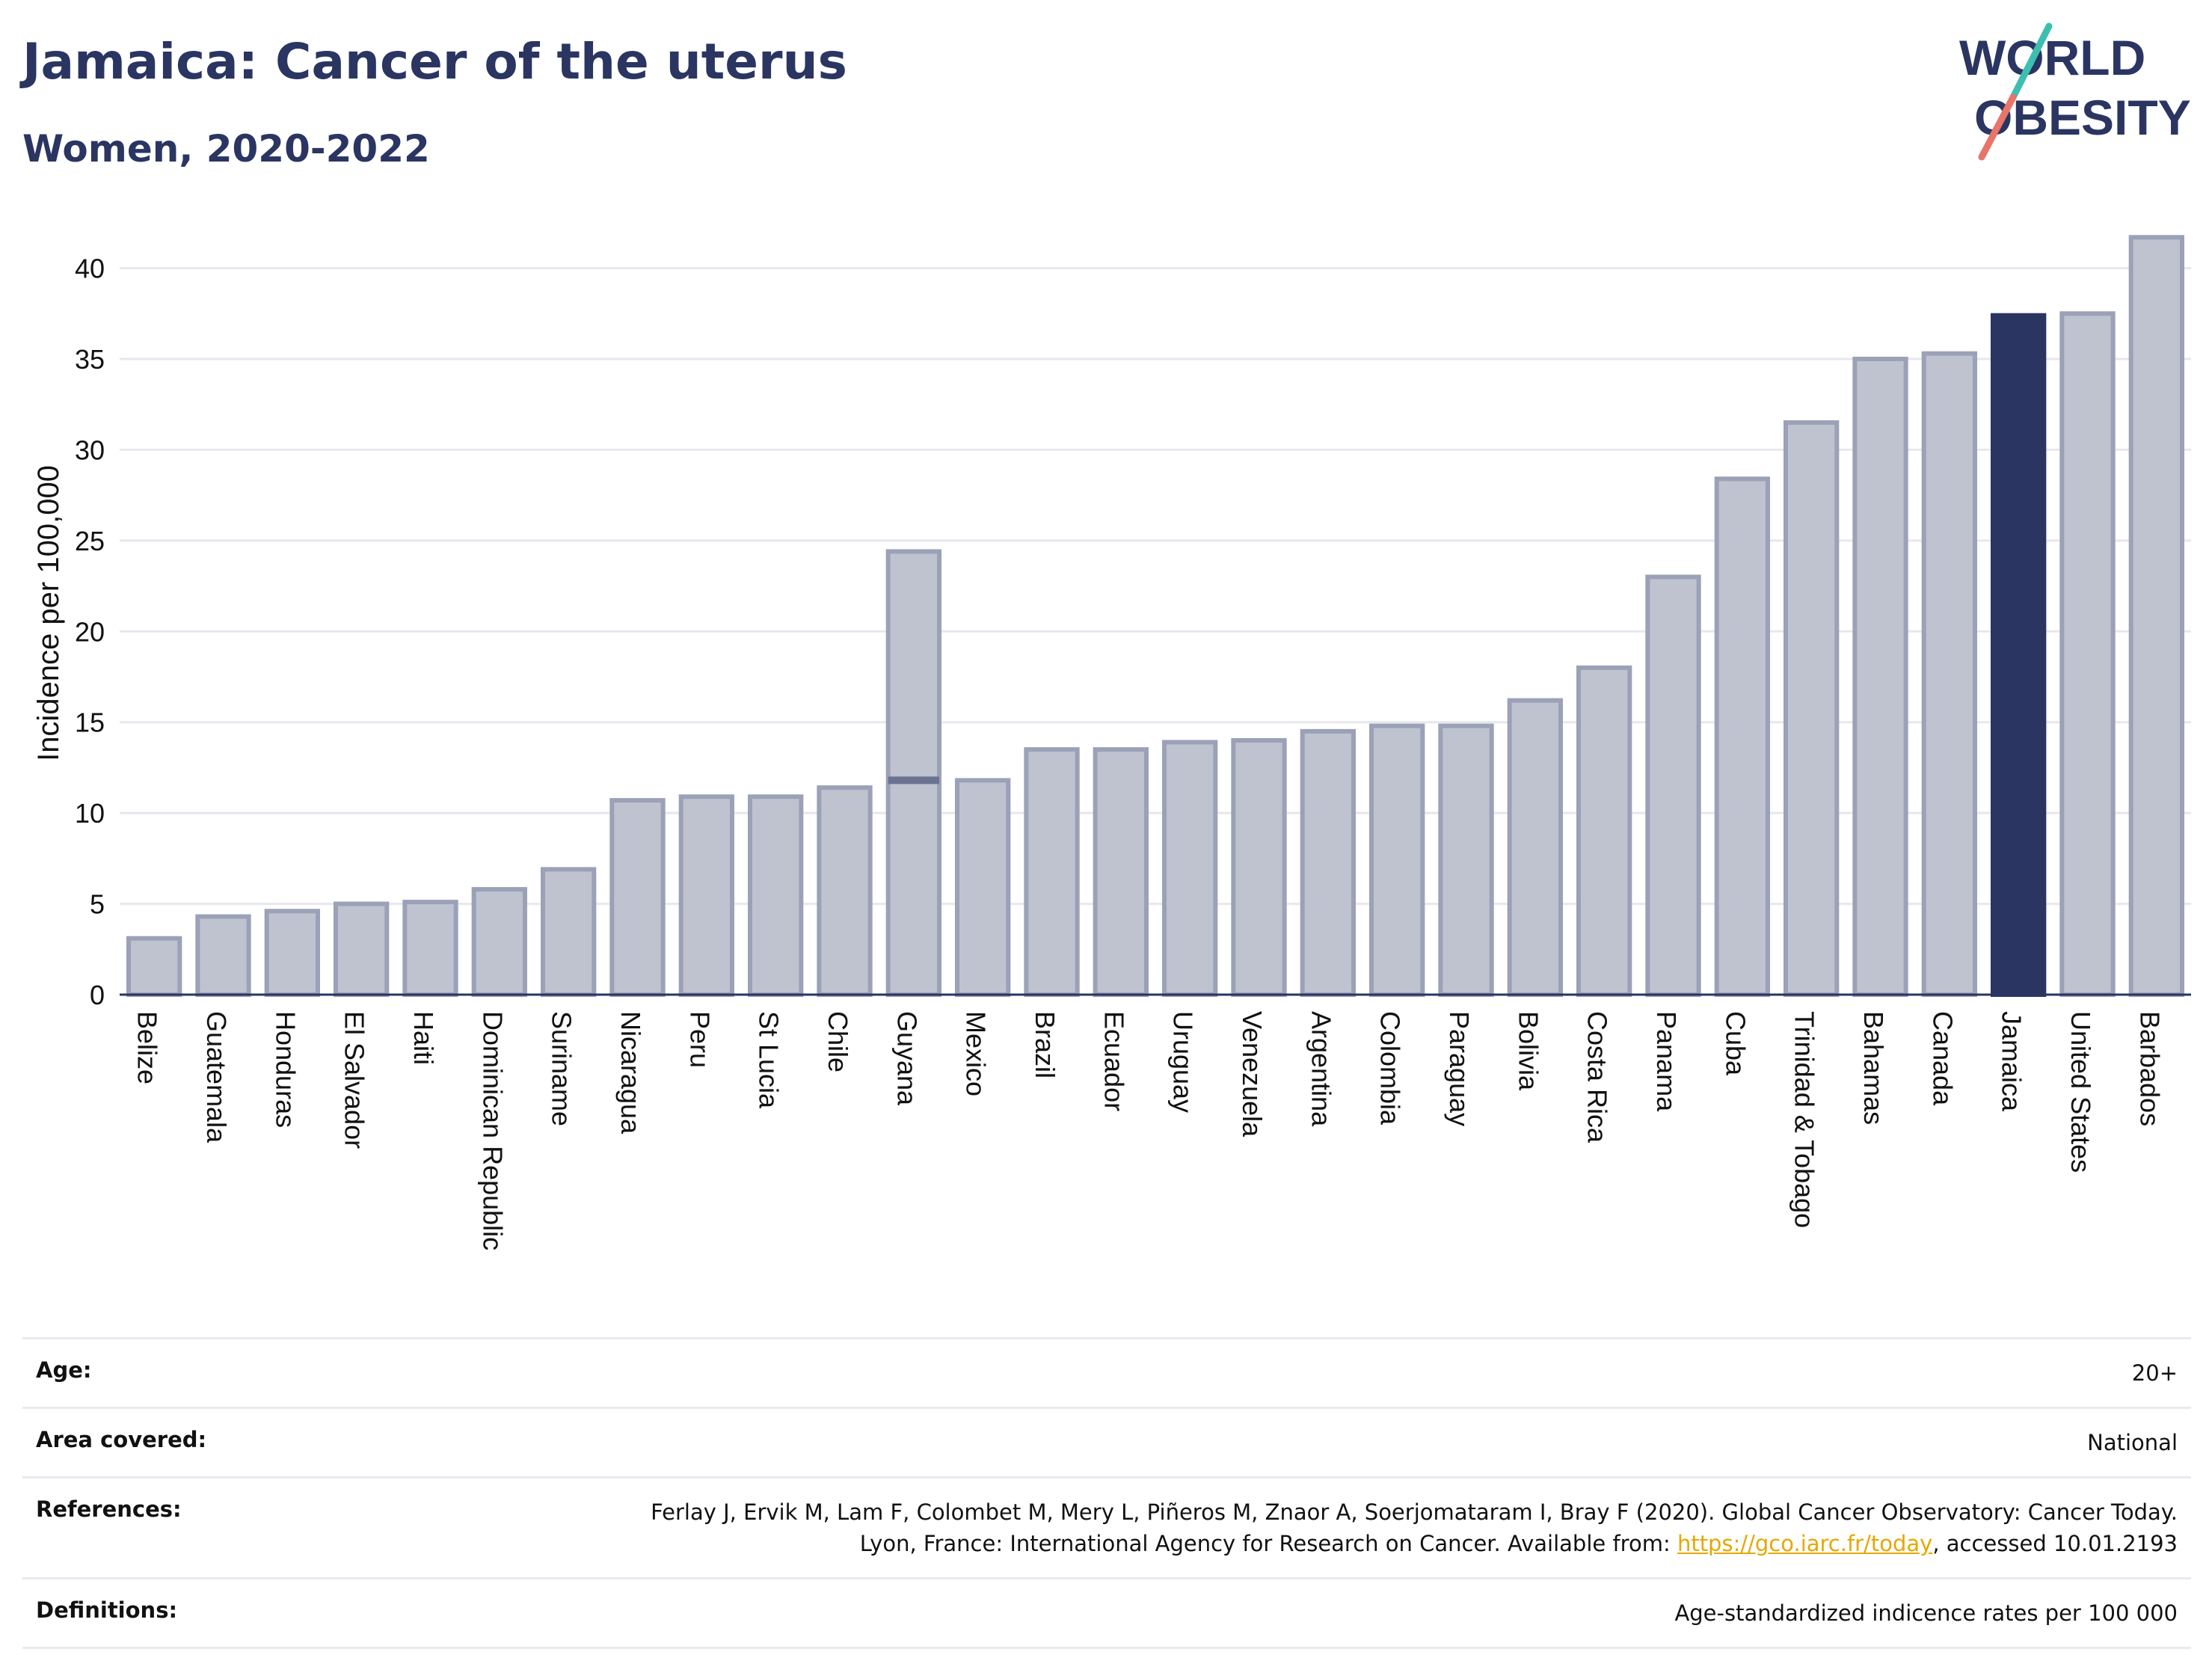  I want to click on bar-mexico, so click(983, 888).